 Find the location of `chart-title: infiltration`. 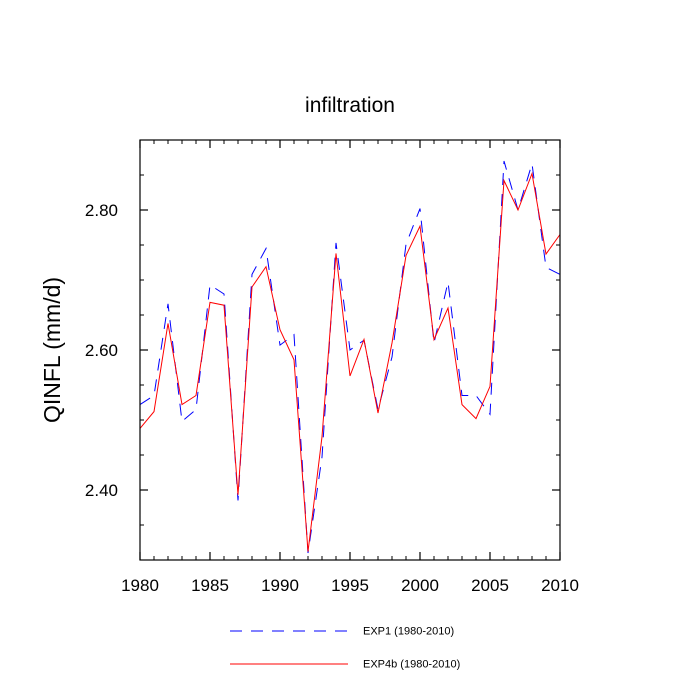

chart-title: infiltration is located at coordinates (350, 105).